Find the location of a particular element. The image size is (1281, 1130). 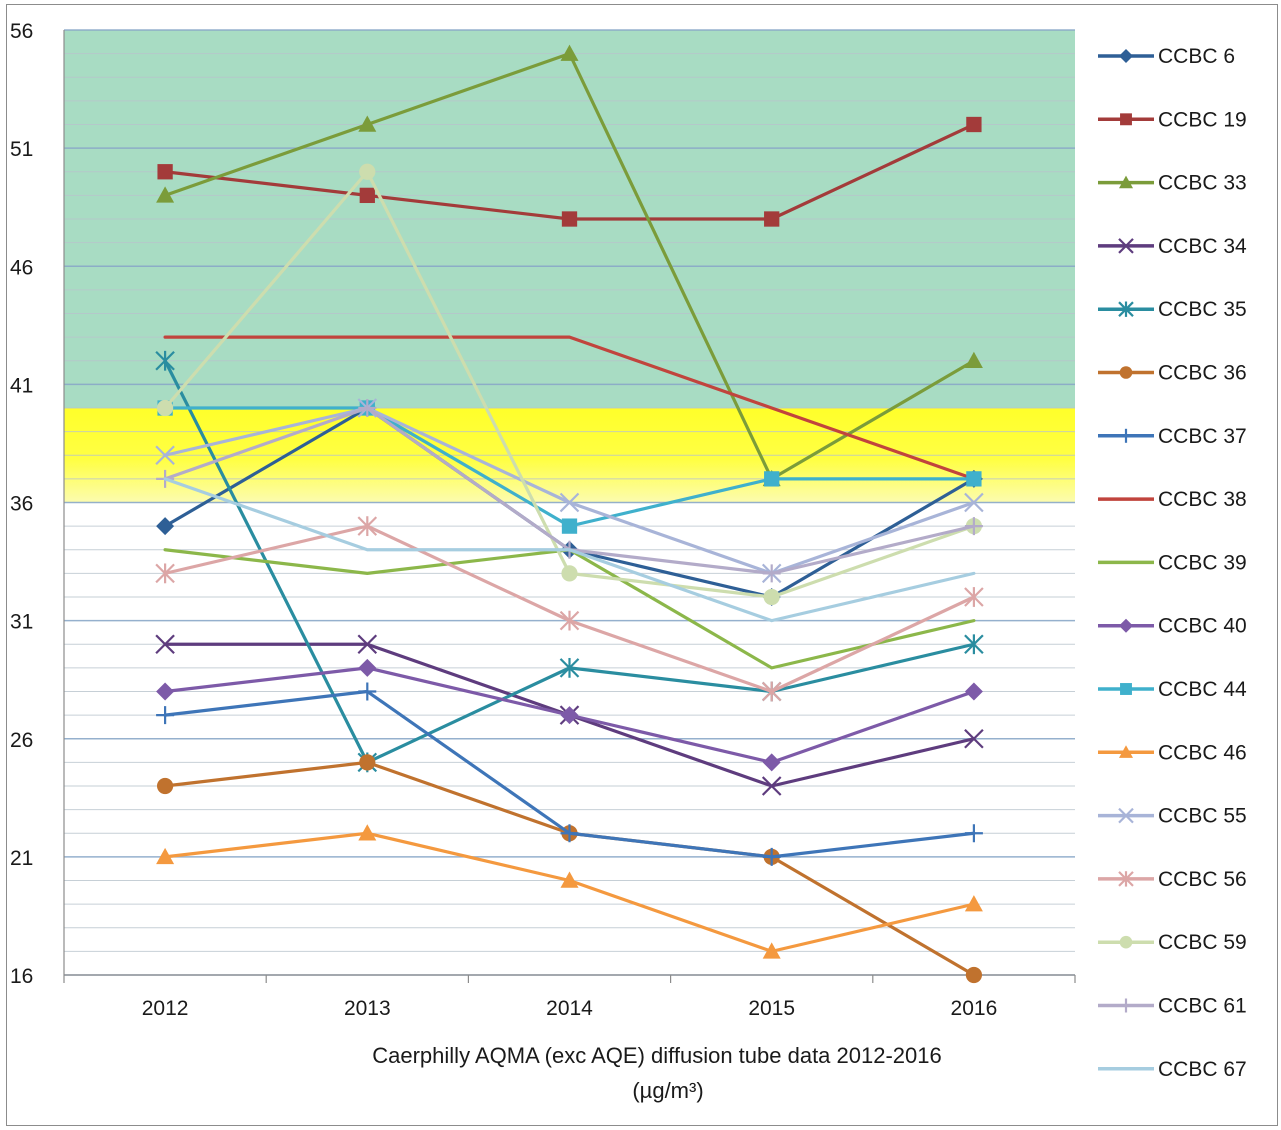

legend-item-ccbc-37: CCBC 37 is located at coordinates (1172, 436).